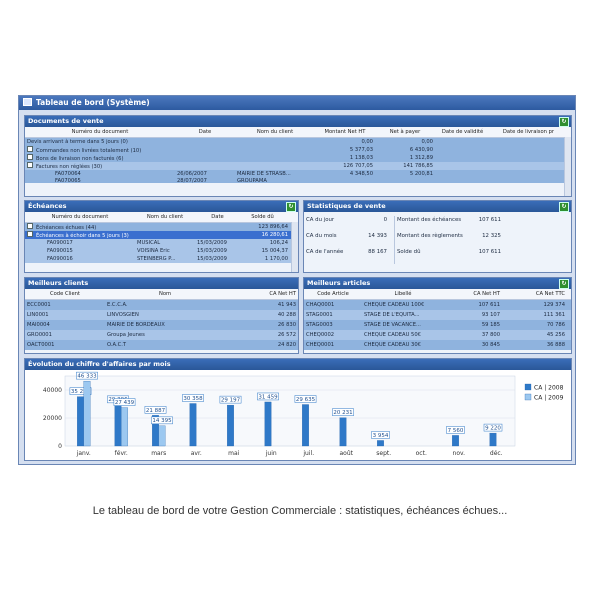 Image resolution: width=600 pixels, height=600 pixels. Describe the element at coordinates (418, 166) in the screenshot. I see `cell-net: 141 786,85` at that location.